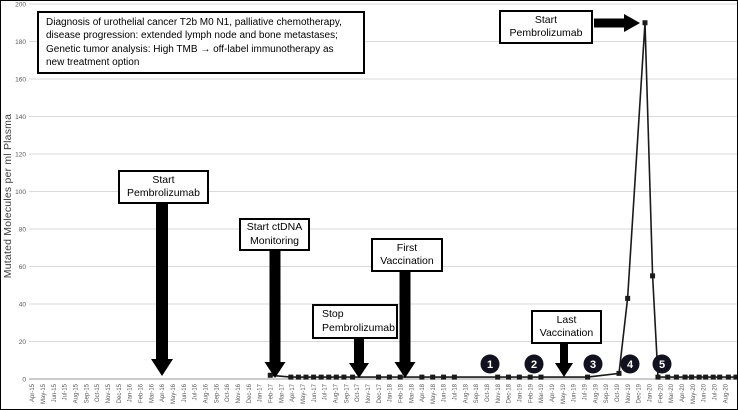  What do you see at coordinates (293, 392) in the screenshot?
I see `x-tick-label: Apr-17` at bounding box center [293, 392].